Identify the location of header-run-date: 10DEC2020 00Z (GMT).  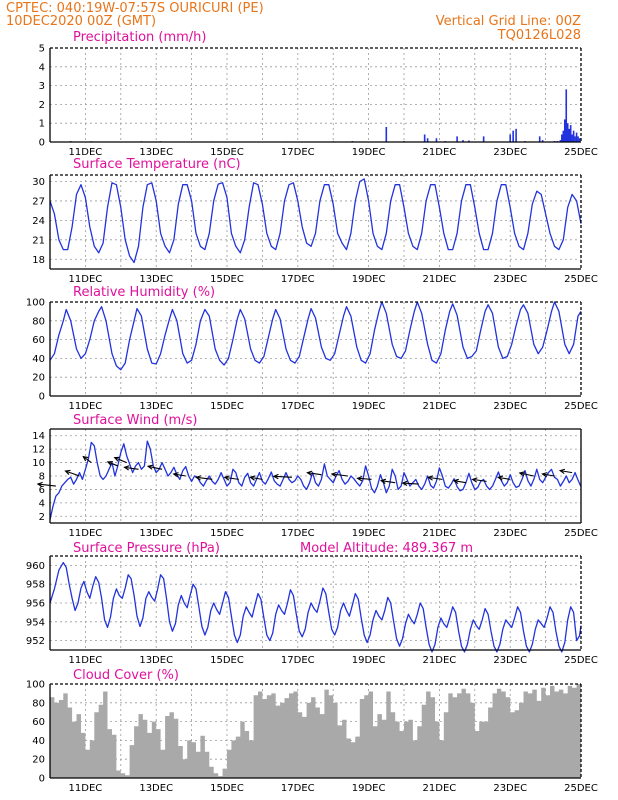
(81, 21).